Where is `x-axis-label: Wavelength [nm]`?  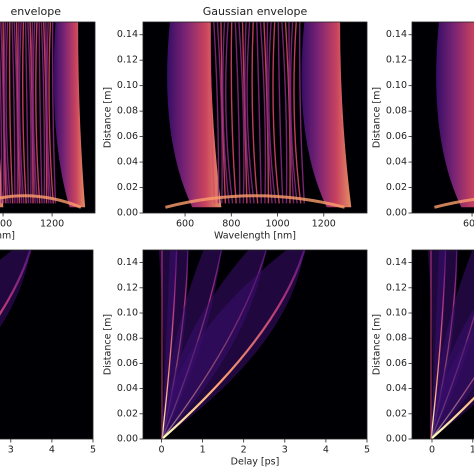
x-axis-label: Wavelength [nm] is located at coordinates (255, 236).